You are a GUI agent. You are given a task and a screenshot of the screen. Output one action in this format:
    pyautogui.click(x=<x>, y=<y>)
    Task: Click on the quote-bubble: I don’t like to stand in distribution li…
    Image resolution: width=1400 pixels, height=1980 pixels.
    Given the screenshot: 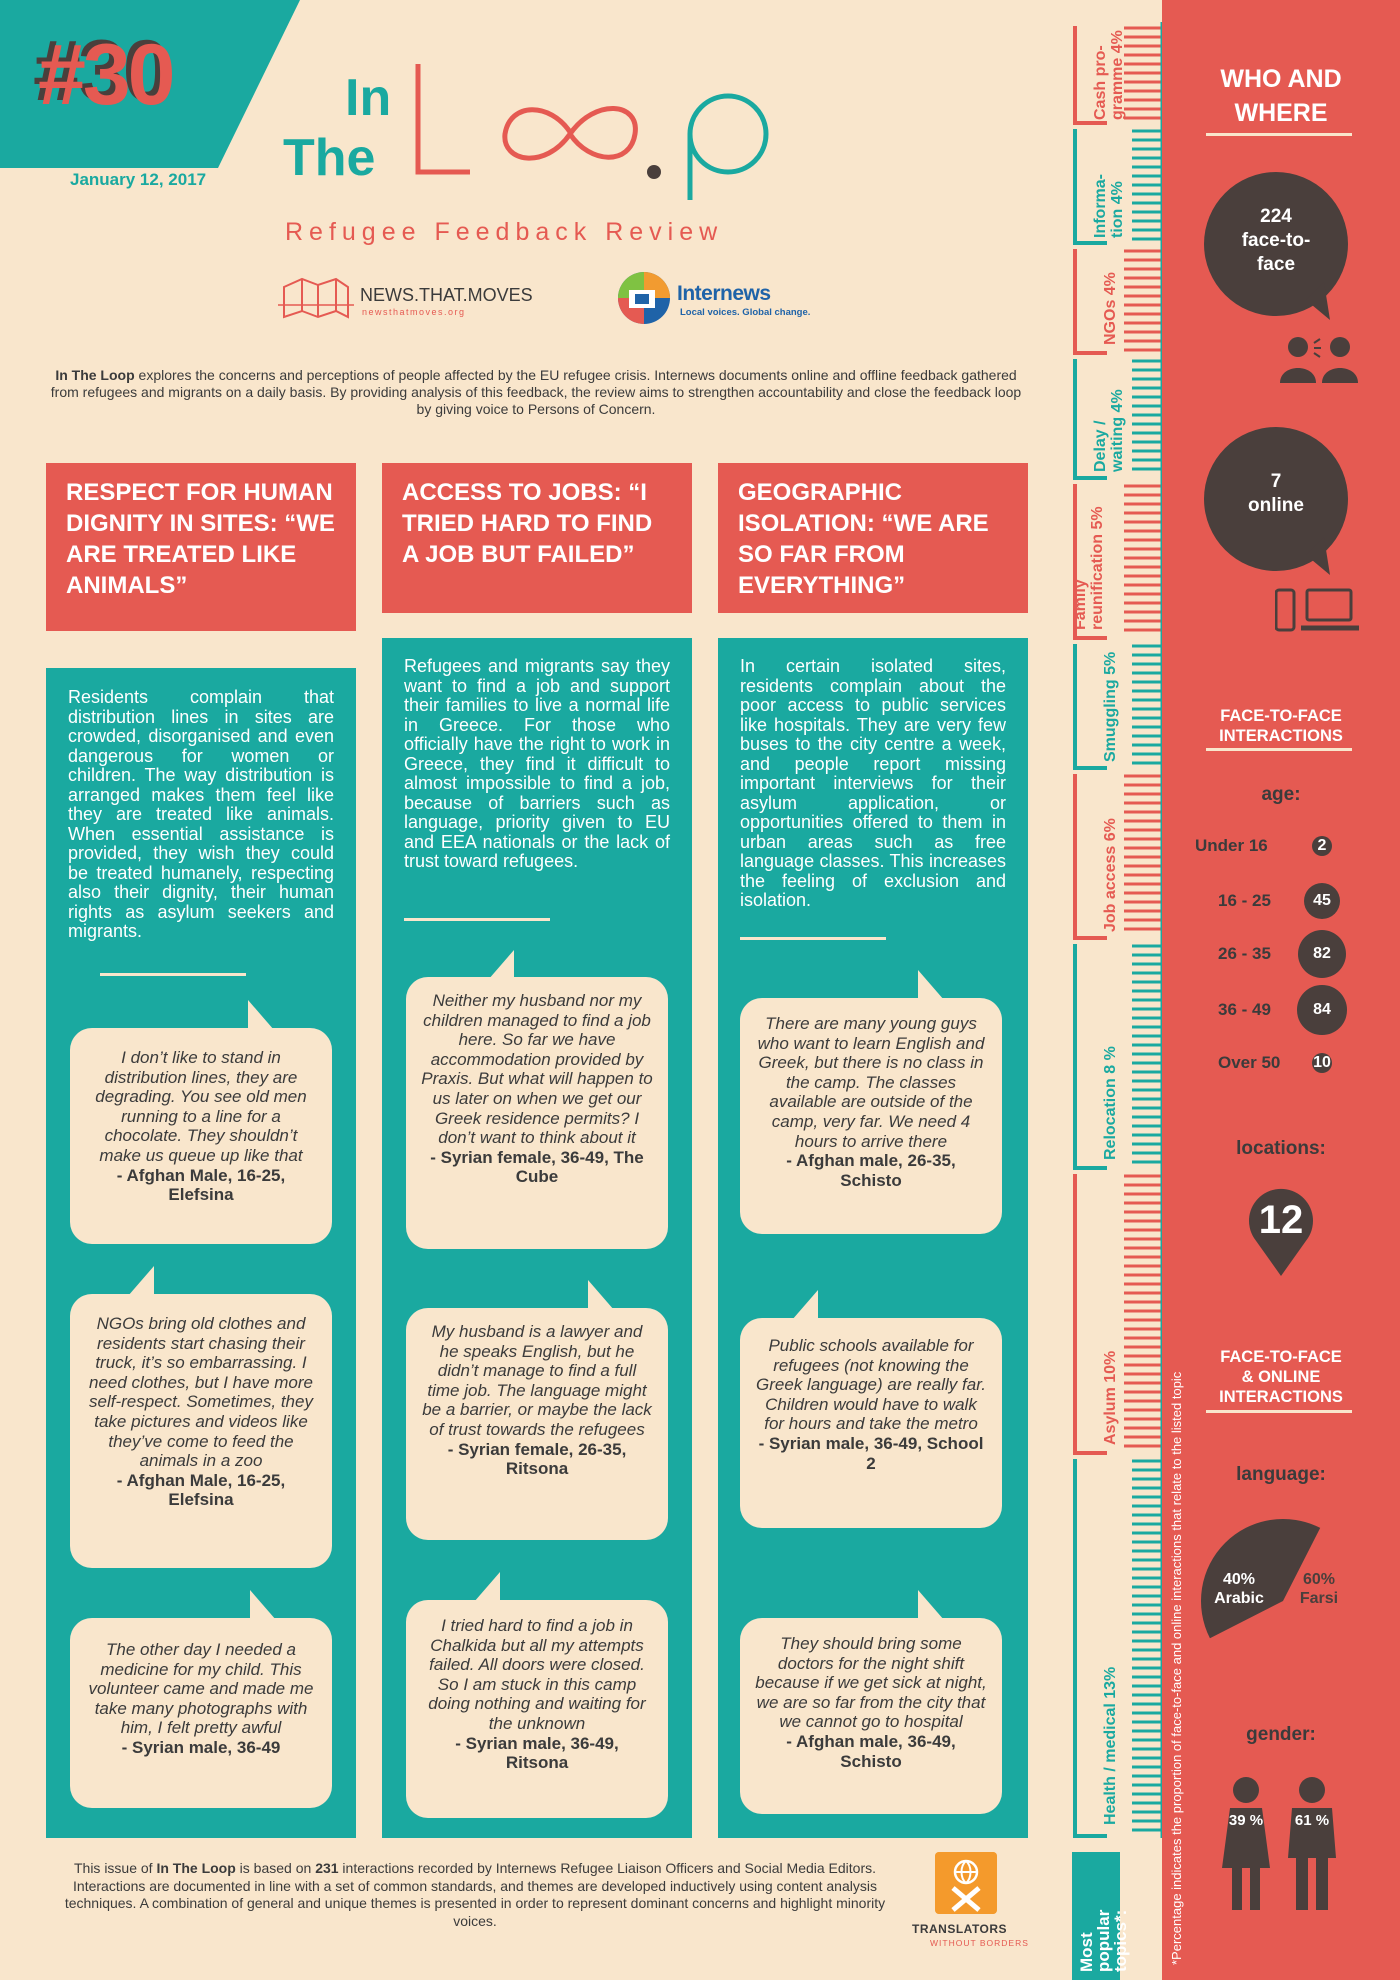 What is the action you would take?
    pyautogui.click(x=201, y=1136)
    